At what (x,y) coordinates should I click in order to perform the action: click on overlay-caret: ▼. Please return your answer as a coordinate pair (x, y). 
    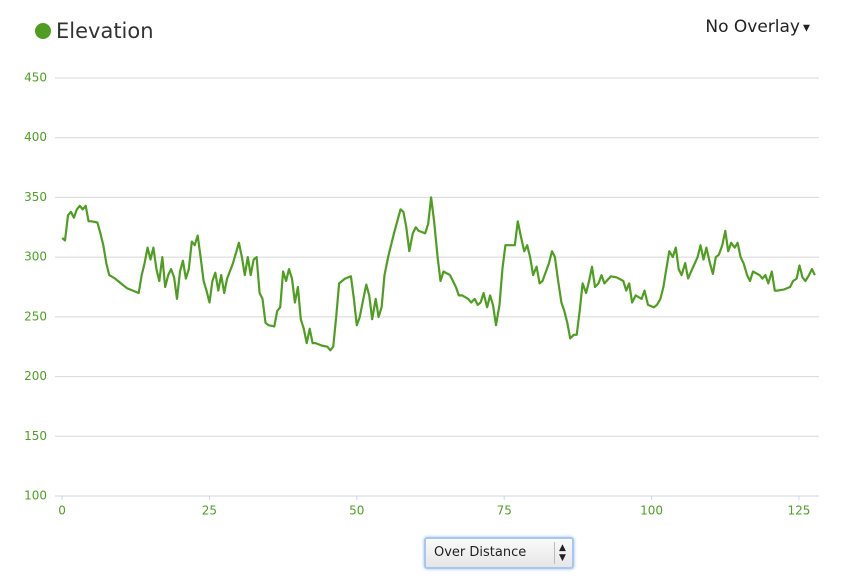
    Looking at the image, I should click on (806, 29).